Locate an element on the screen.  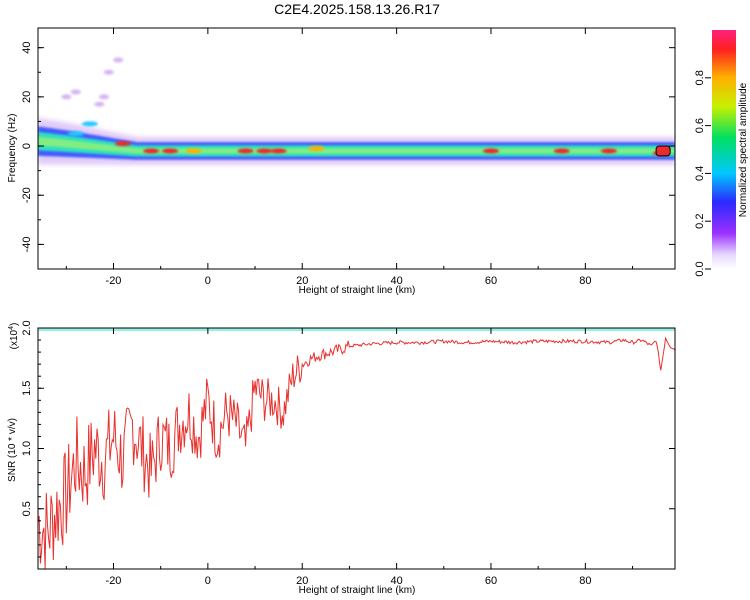
y-tick-label: 40 is located at coordinates (27, 48).